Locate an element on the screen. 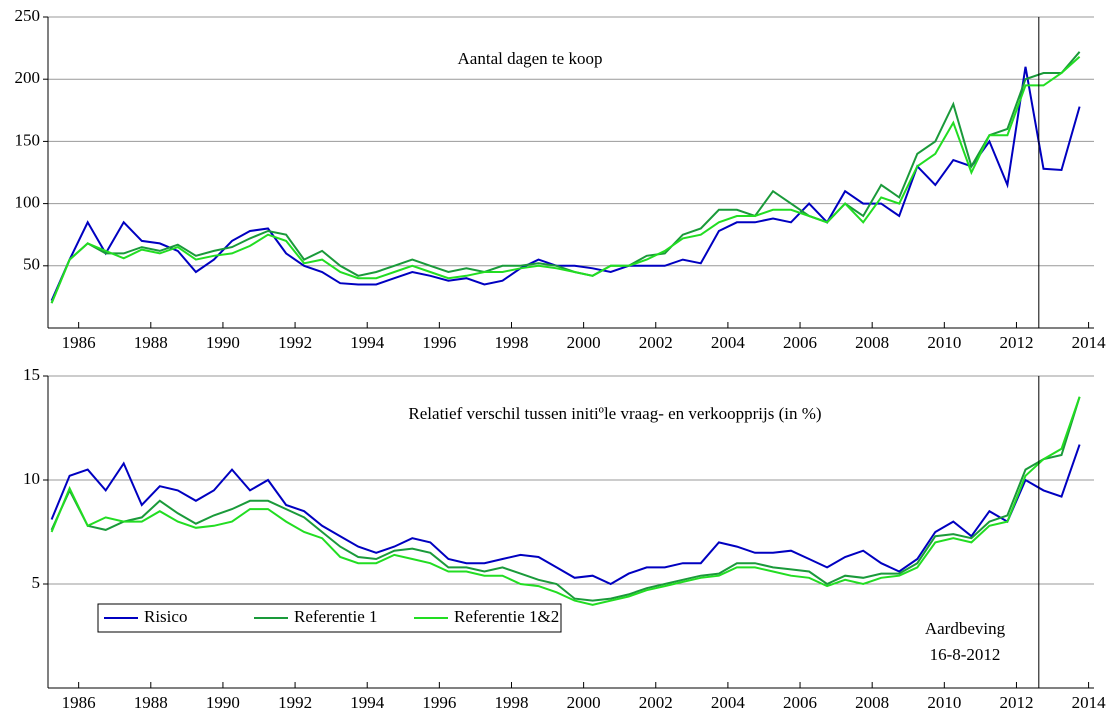 The height and width of the screenshot is (718, 1119). y-tick-label: 50 is located at coordinates (31, 264).